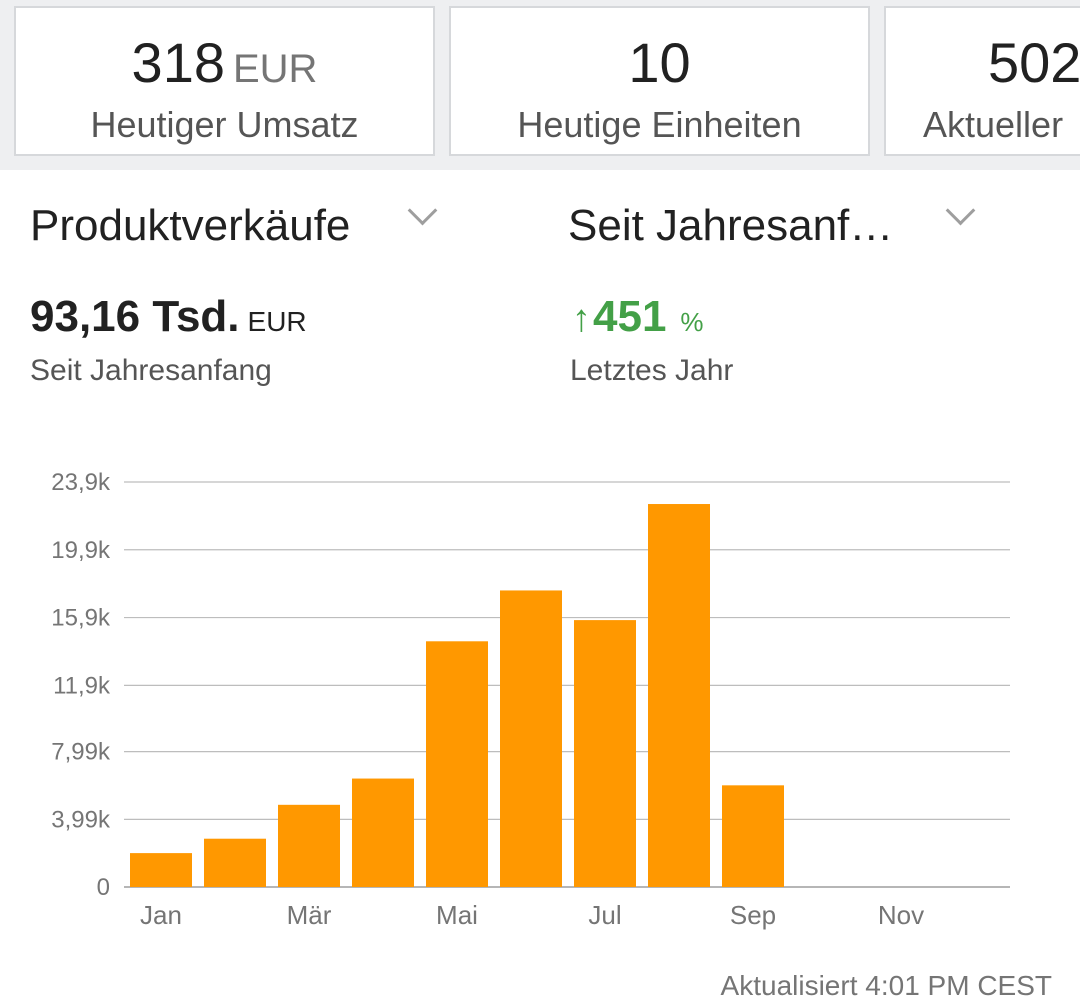  I want to click on bar-apr, so click(383, 832).